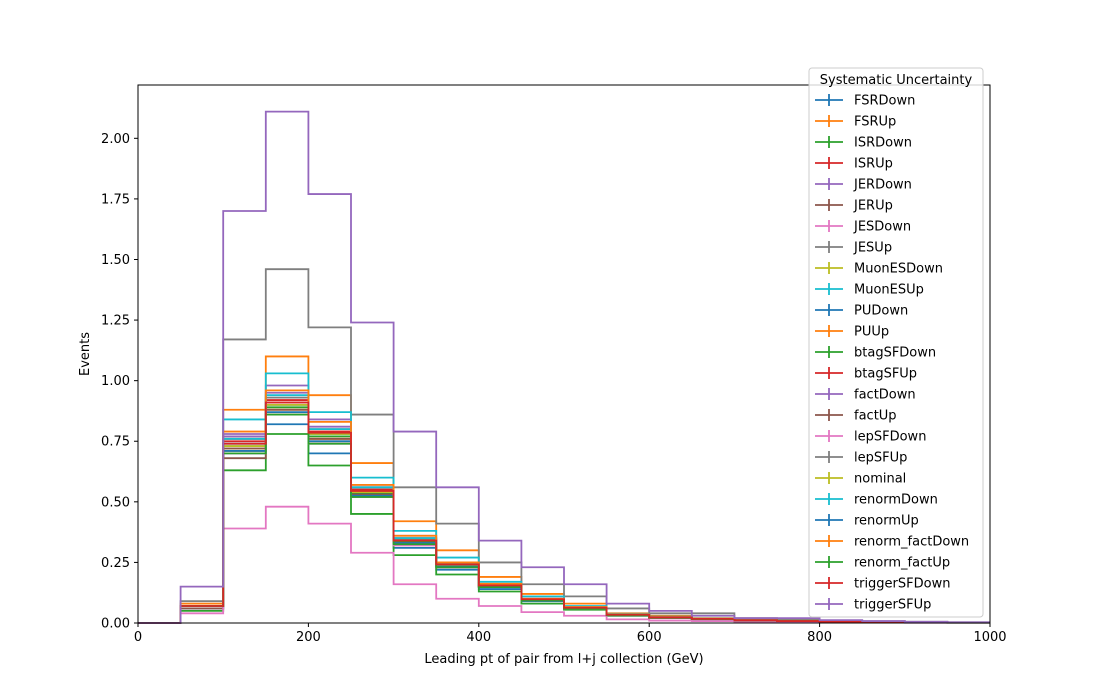 This screenshot has height=700, width=1100. I want to click on legend-label: FSRUp, so click(875, 122).